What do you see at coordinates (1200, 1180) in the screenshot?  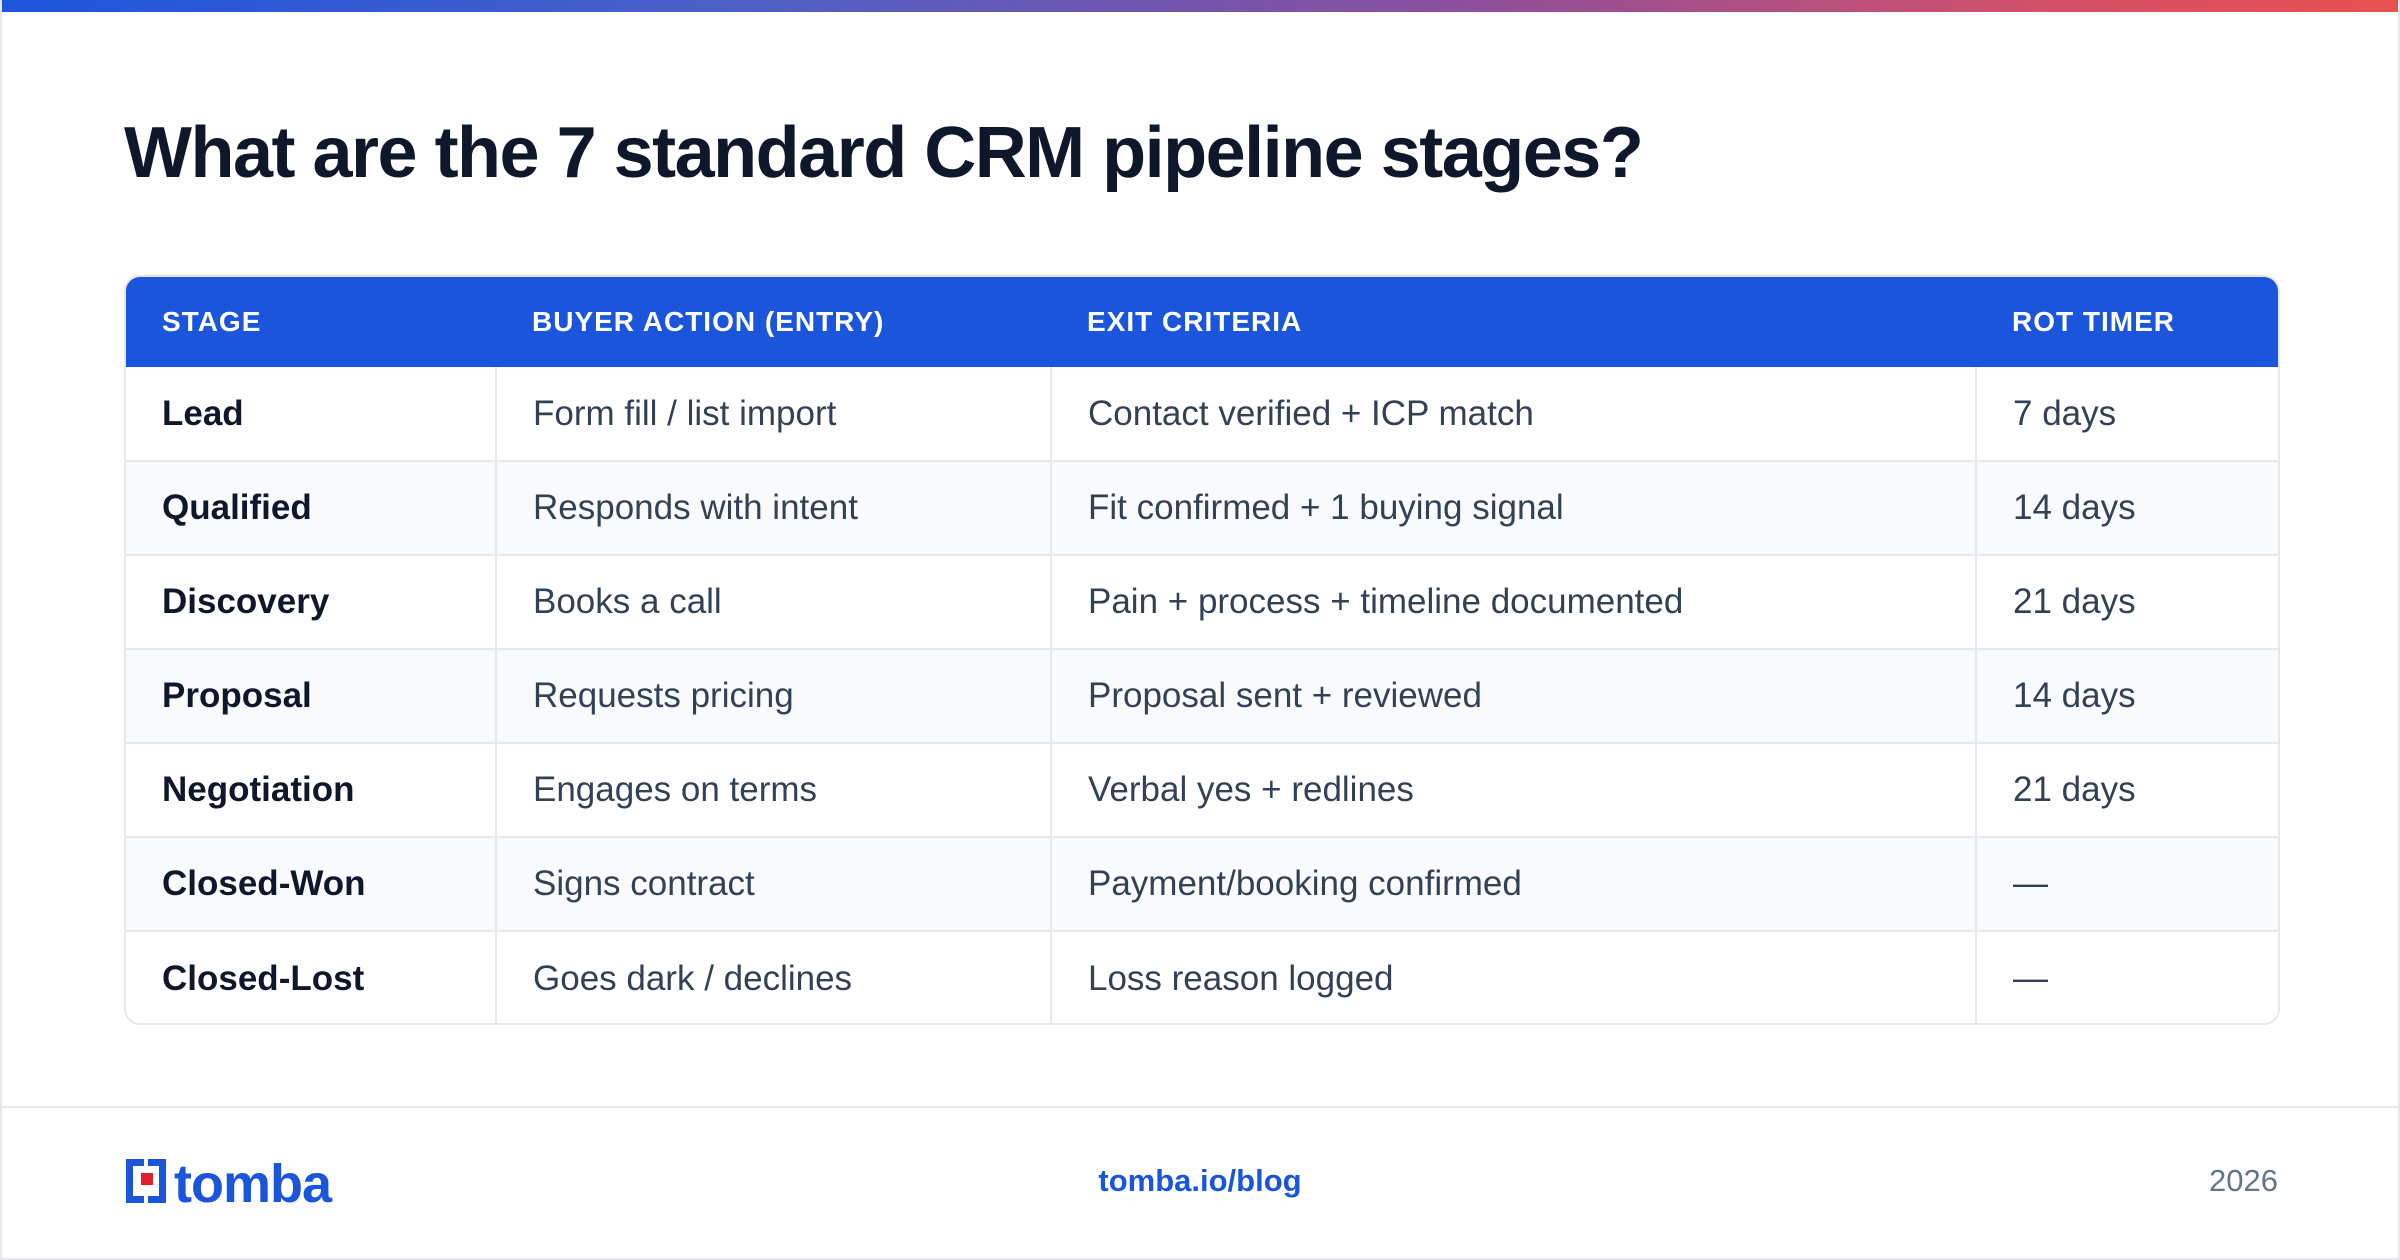 I see `blog-link: tomba.io/blog` at bounding box center [1200, 1180].